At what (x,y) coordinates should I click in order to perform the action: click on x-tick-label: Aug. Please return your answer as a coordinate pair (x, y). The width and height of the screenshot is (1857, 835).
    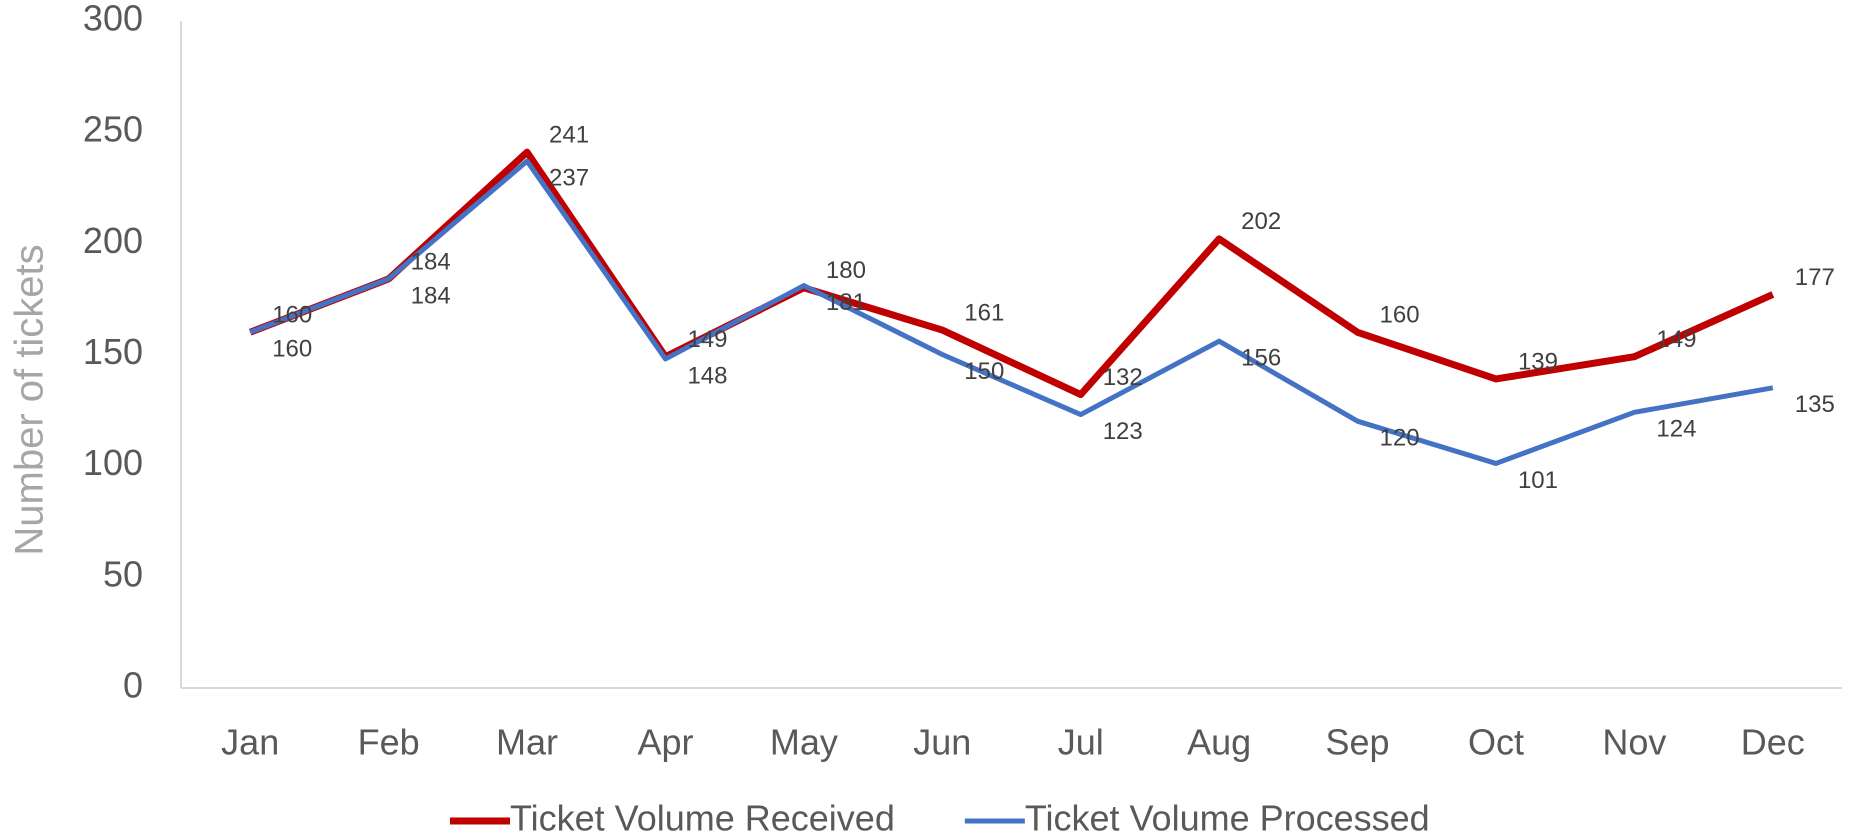
    Looking at the image, I should click on (1219, 742).